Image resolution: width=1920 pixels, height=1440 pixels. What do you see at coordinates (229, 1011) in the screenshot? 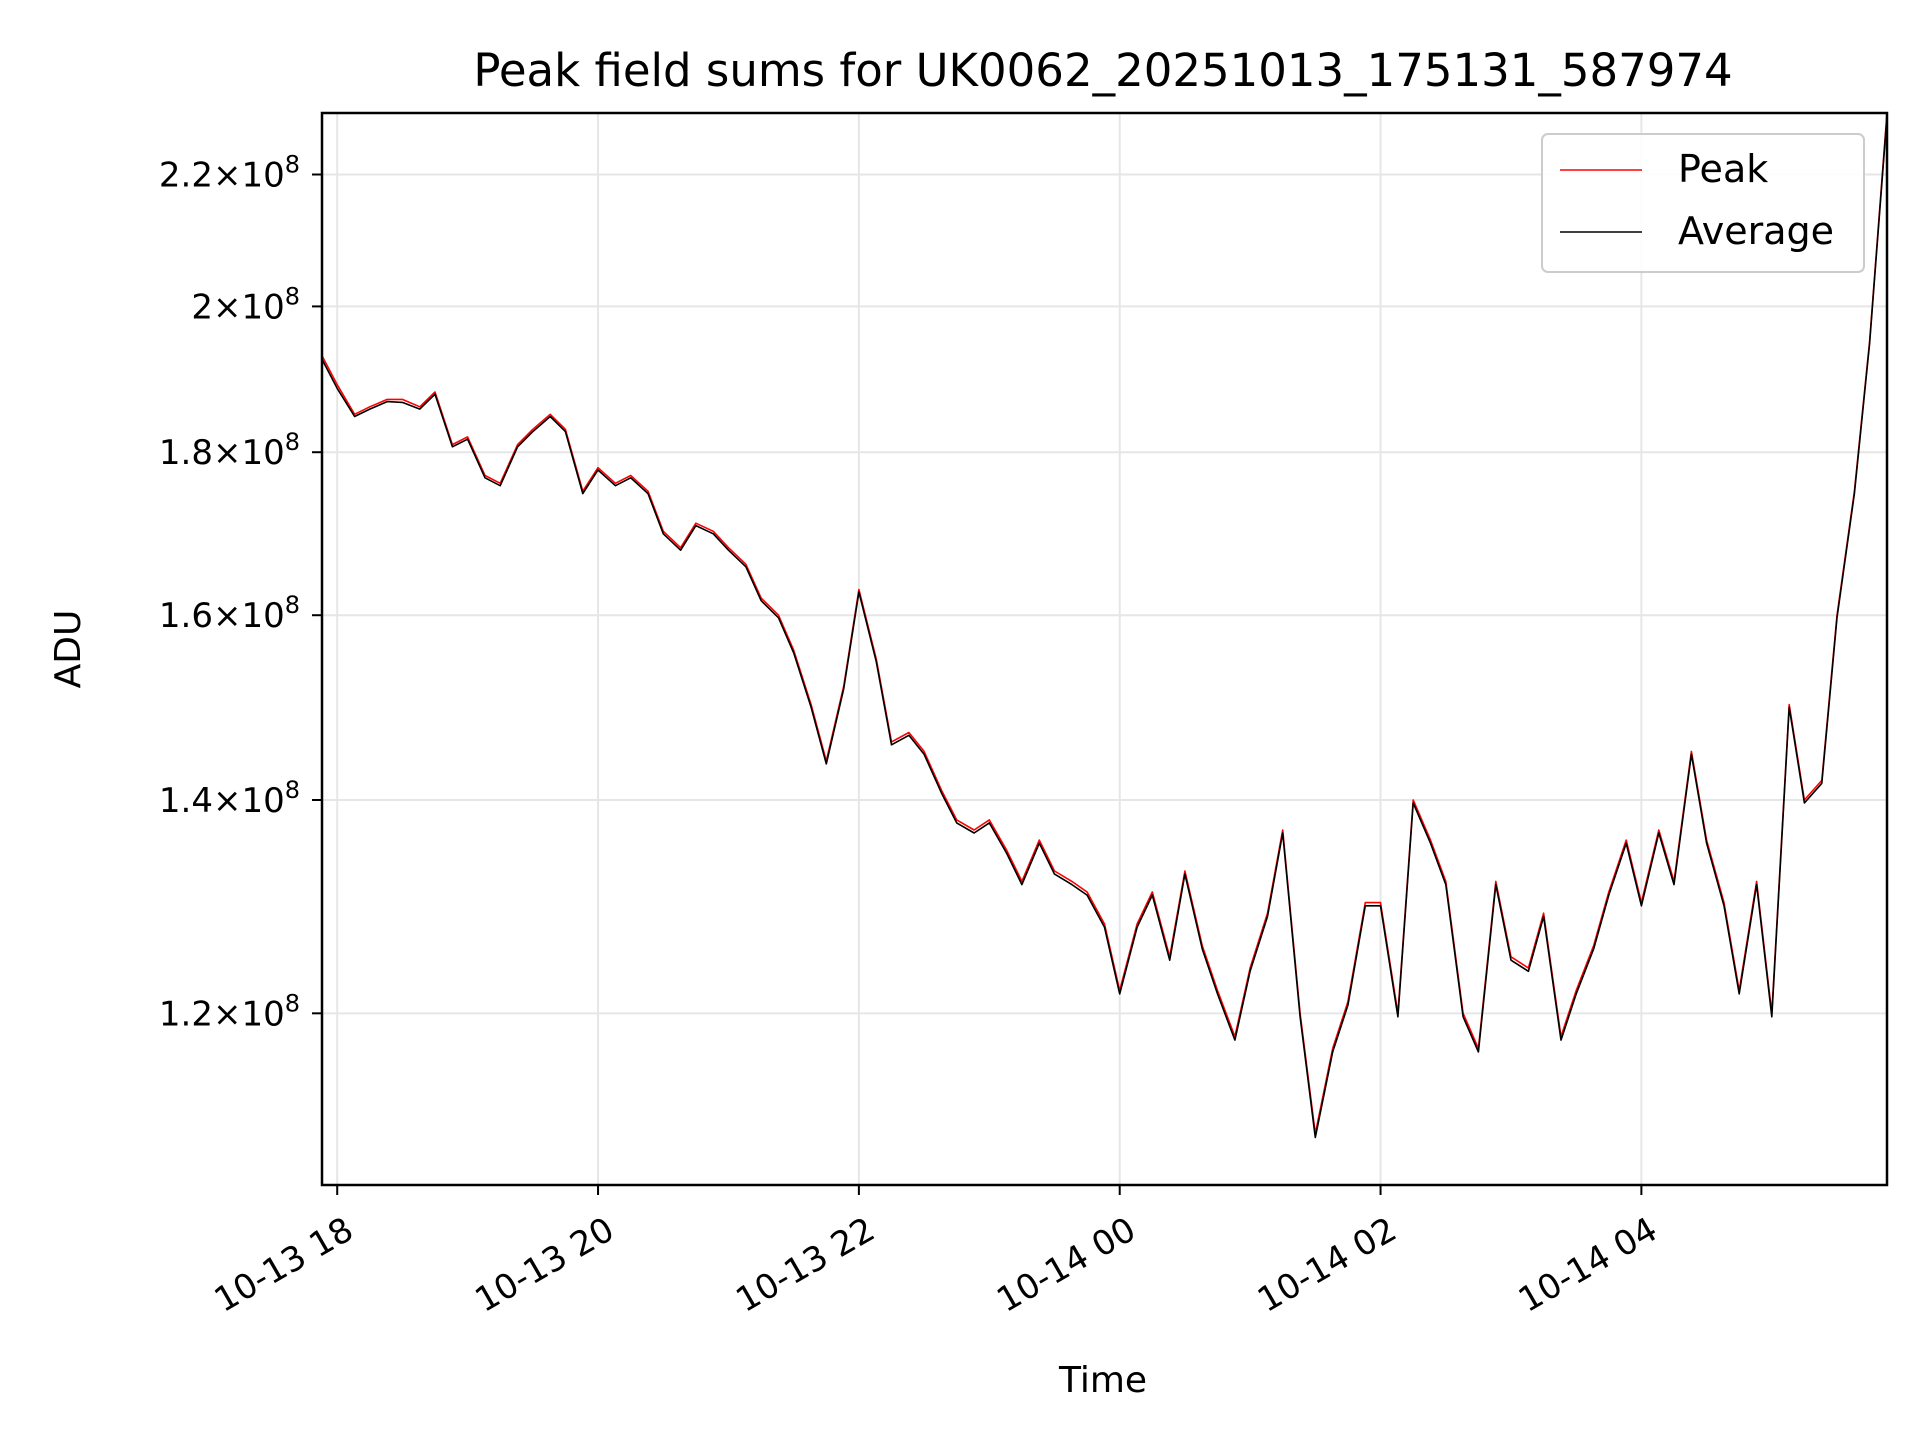
I see `y-tick-label: 1.2×108` at bounding box center [229, 1011].